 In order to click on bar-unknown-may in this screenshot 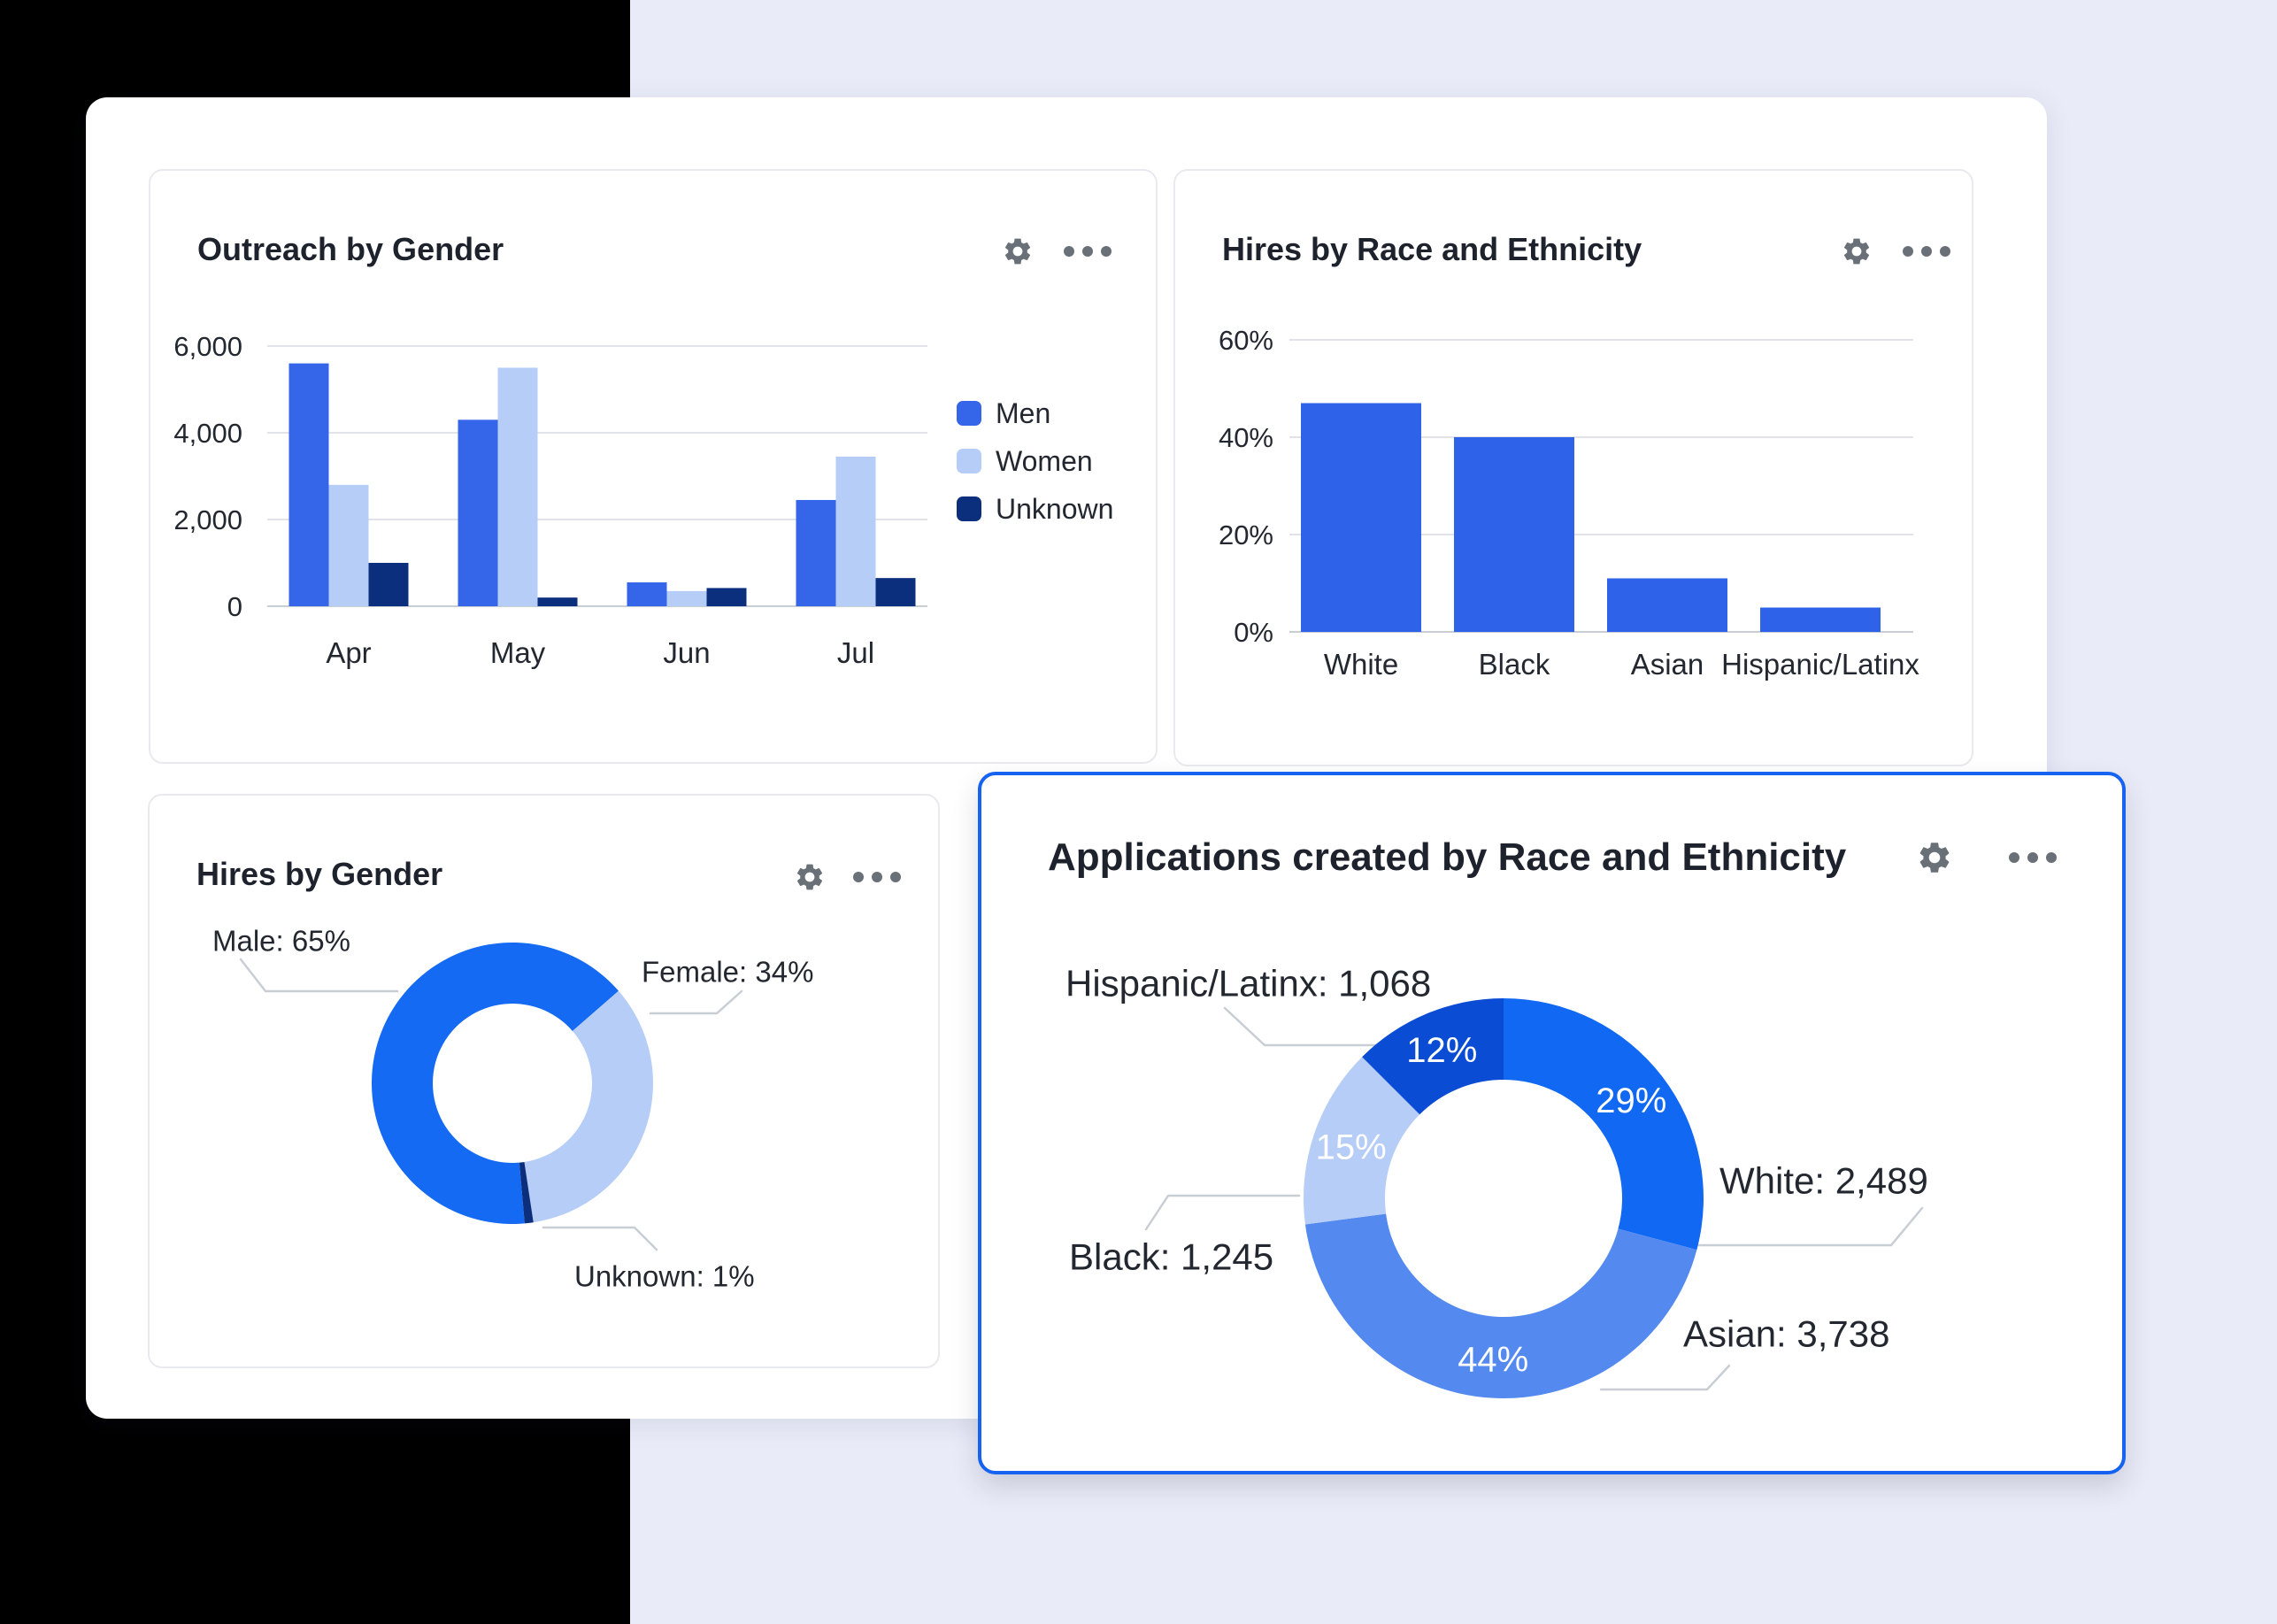, I will do `click(557, 601)`.